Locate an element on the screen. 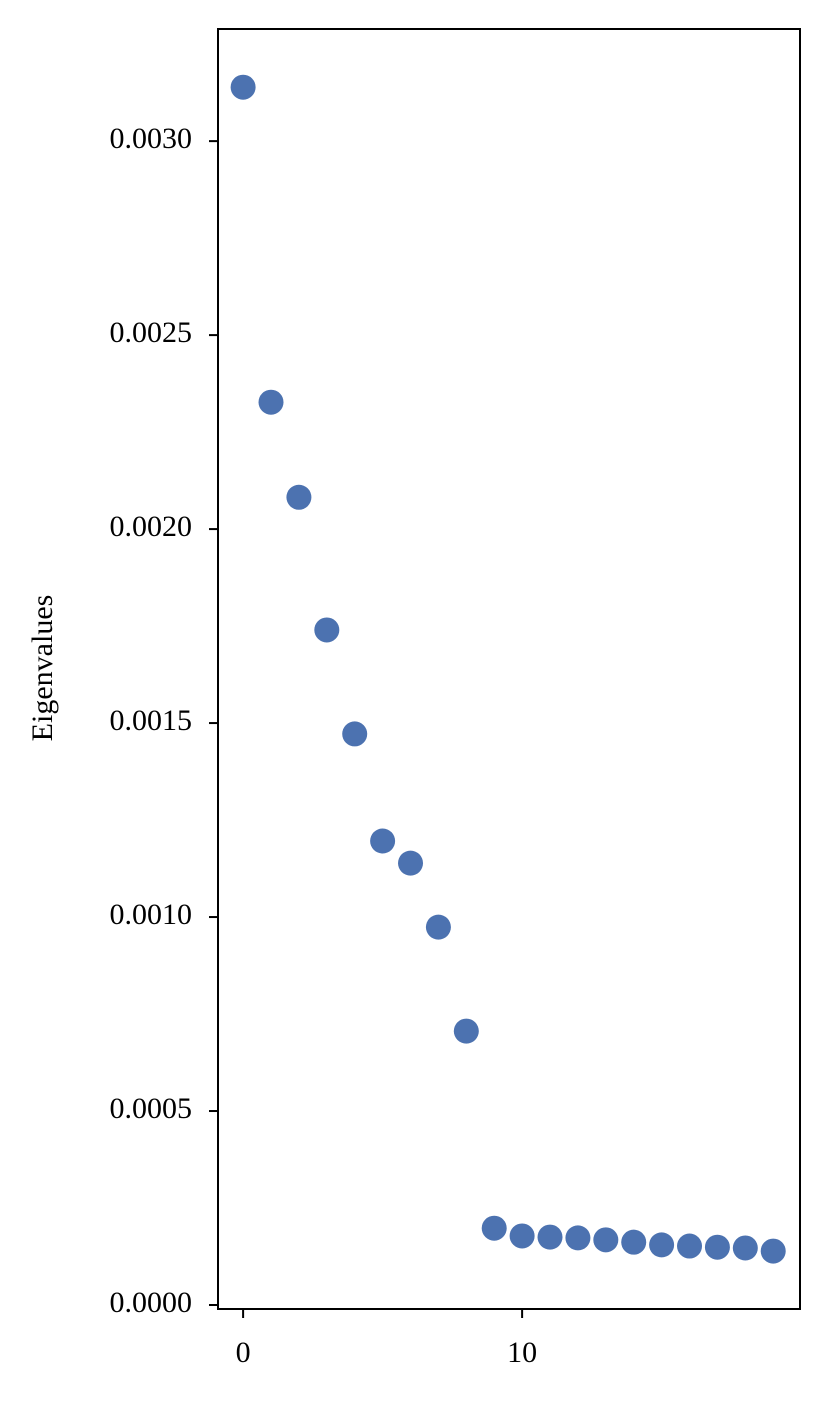  y-tick-label: 0.0025 is located at coordinates (151, 332).